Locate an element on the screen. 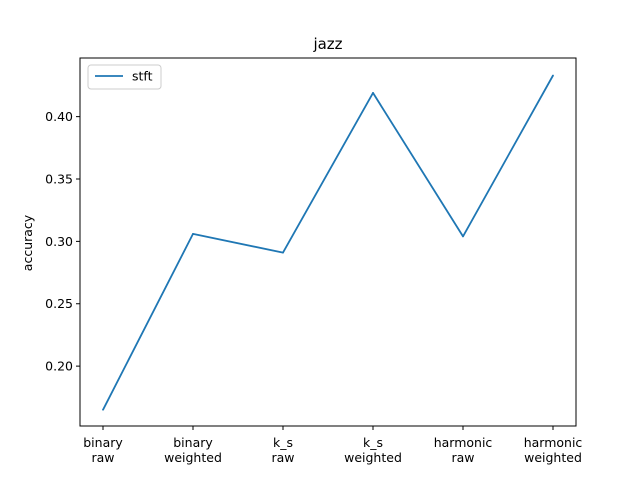 Image resolution: width=640 pixels, height=480 pixels. y-tick-label: 0.20 is located at coordinates (59, 366).